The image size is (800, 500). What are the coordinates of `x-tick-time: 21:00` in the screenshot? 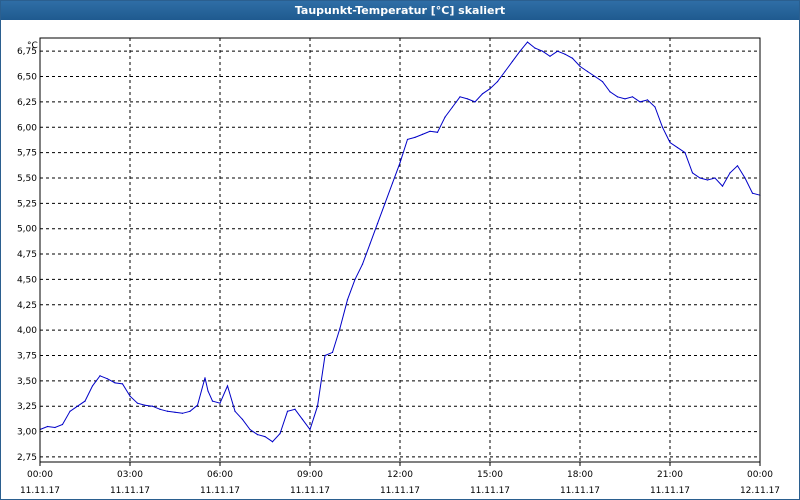 It's located at (670, 475).